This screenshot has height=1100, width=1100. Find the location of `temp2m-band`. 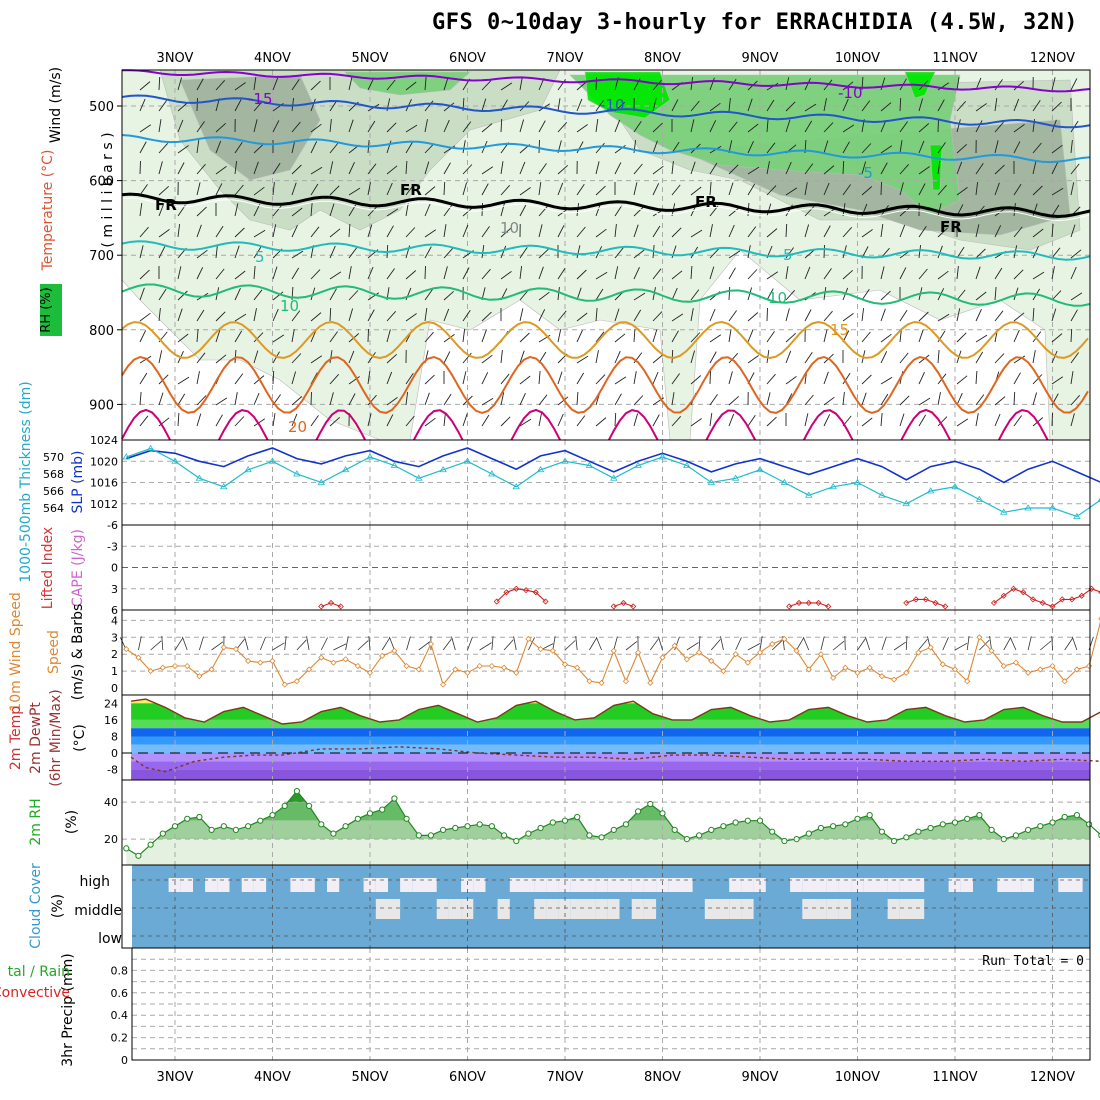

temp2m-band is located at coordinates (610, 732).